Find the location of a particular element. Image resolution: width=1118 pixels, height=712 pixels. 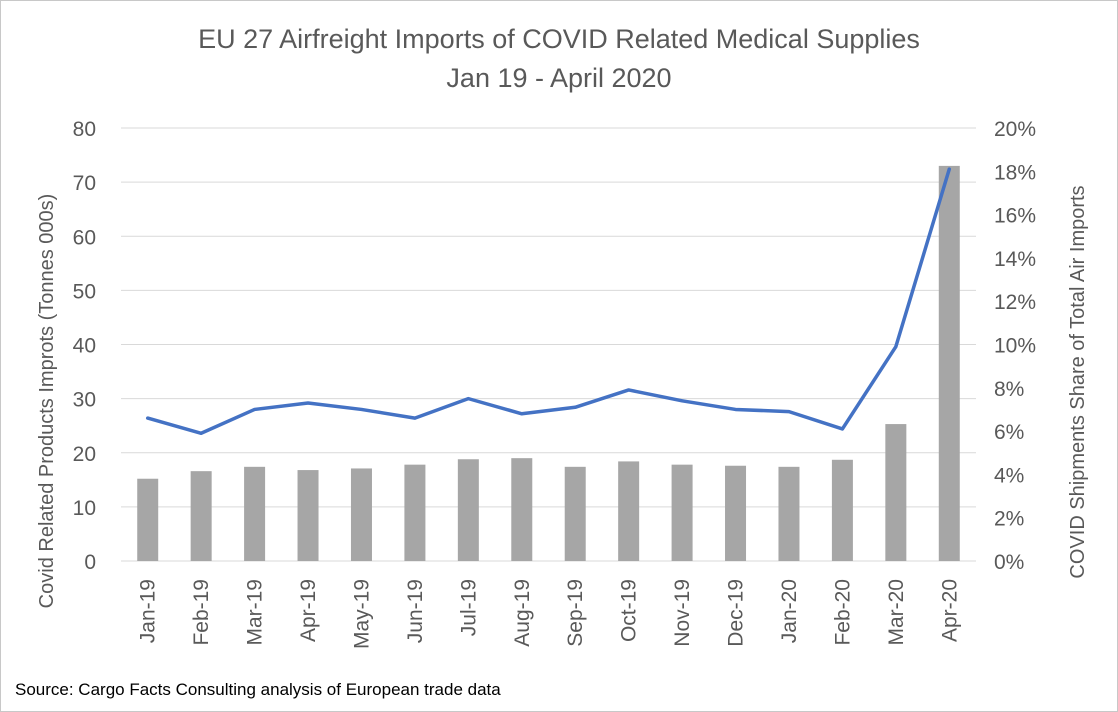

x-tick-label: Oct-19 is located at coordinates (629, 610).